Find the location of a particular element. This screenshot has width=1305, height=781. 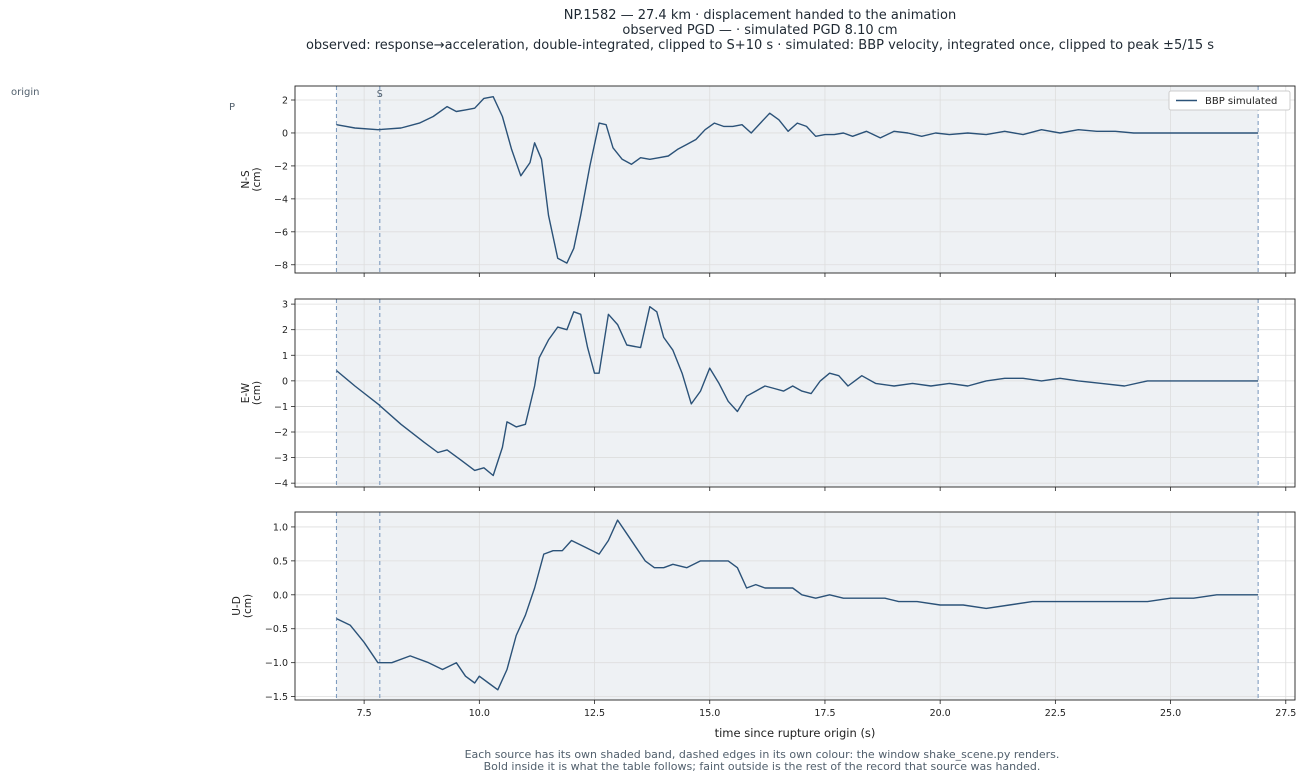

origin-label: origin is located at coordinates (25, 92).